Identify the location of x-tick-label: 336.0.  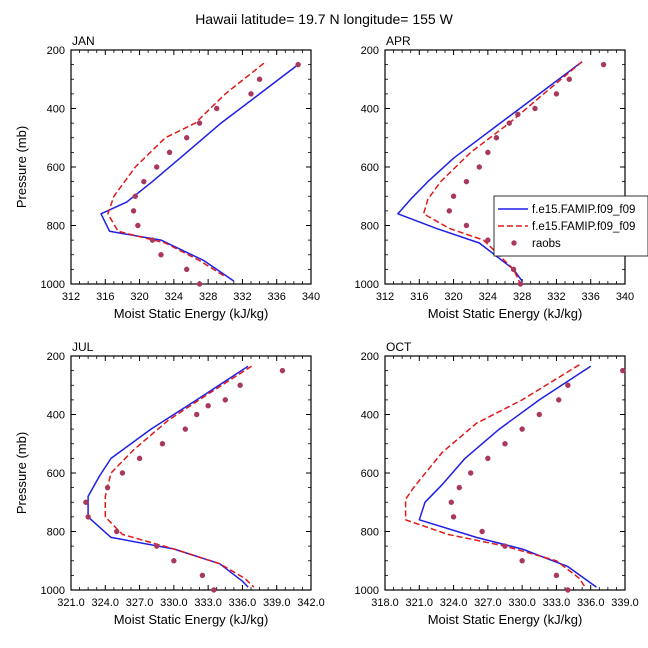
(243, 603).